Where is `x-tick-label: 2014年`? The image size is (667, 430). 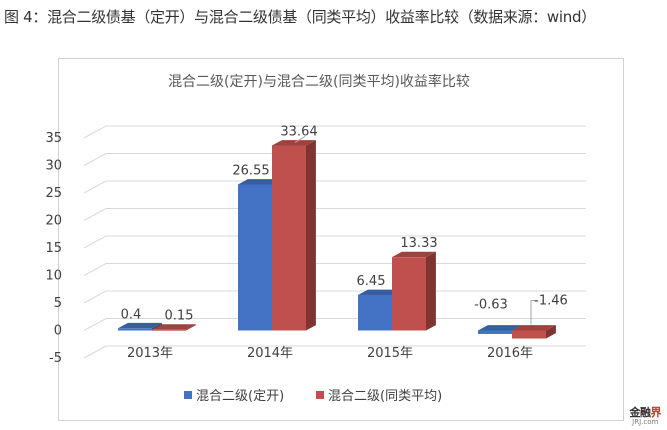 x-tick-label: 2014年 is located at coordinates (270, 353).